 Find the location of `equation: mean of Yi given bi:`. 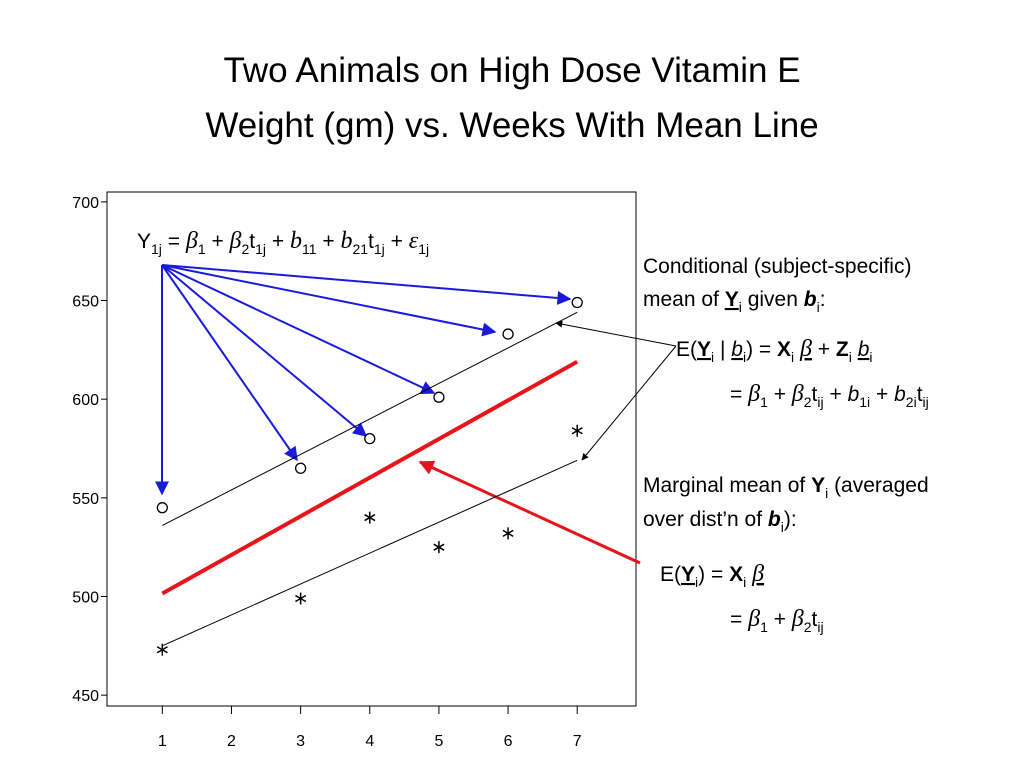

equation: mean of Yi given bi: is located at coordinates (734, 301).